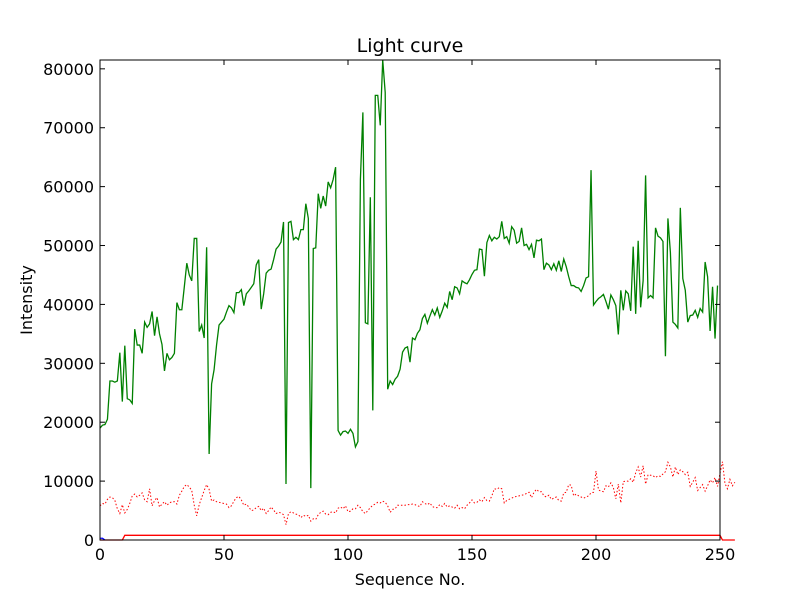 The image size is (800, 600). Describe the element at coordinates (68, 304) in the screenshot. I see `y-tick-label: 40000` at that location.